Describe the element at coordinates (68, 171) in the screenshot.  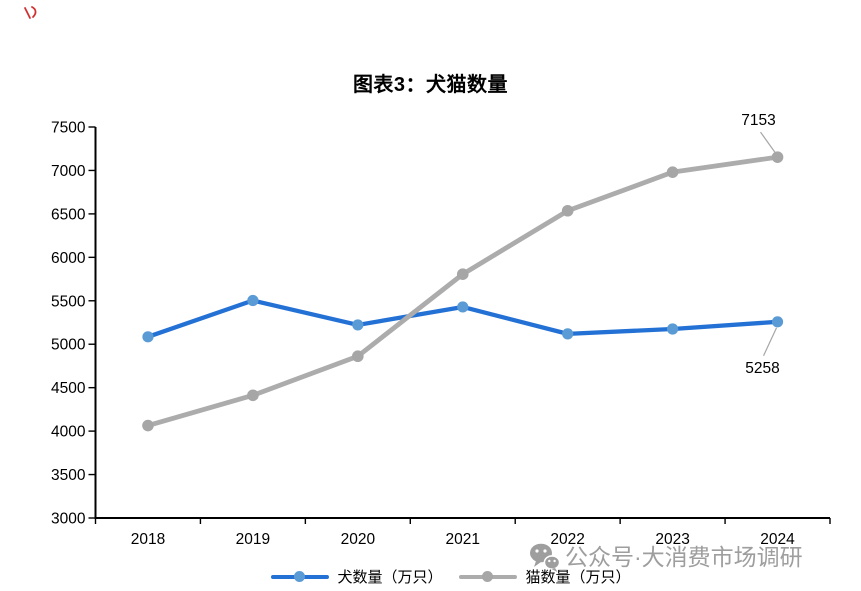
I see `y-tick-label: 7000` at that location.